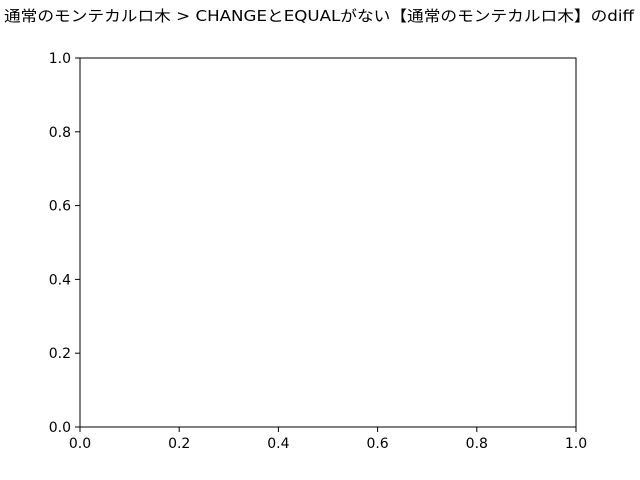 This screenshot has width=640, height=480. I want to click on x-tick-label: 0.2, so click(179, 444).